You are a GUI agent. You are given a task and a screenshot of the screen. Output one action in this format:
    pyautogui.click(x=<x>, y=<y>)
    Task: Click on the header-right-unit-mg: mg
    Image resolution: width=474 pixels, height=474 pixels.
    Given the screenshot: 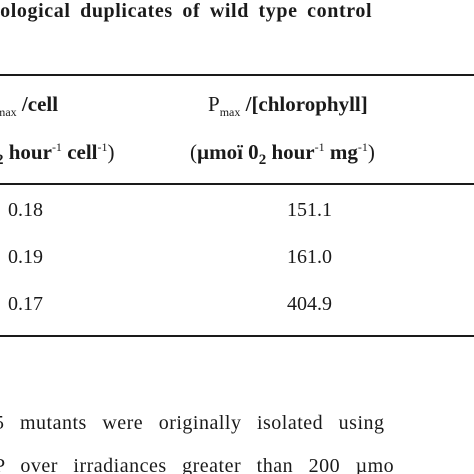 What is the action you would take?
    pyautogui.click(x=341, y=152)
    